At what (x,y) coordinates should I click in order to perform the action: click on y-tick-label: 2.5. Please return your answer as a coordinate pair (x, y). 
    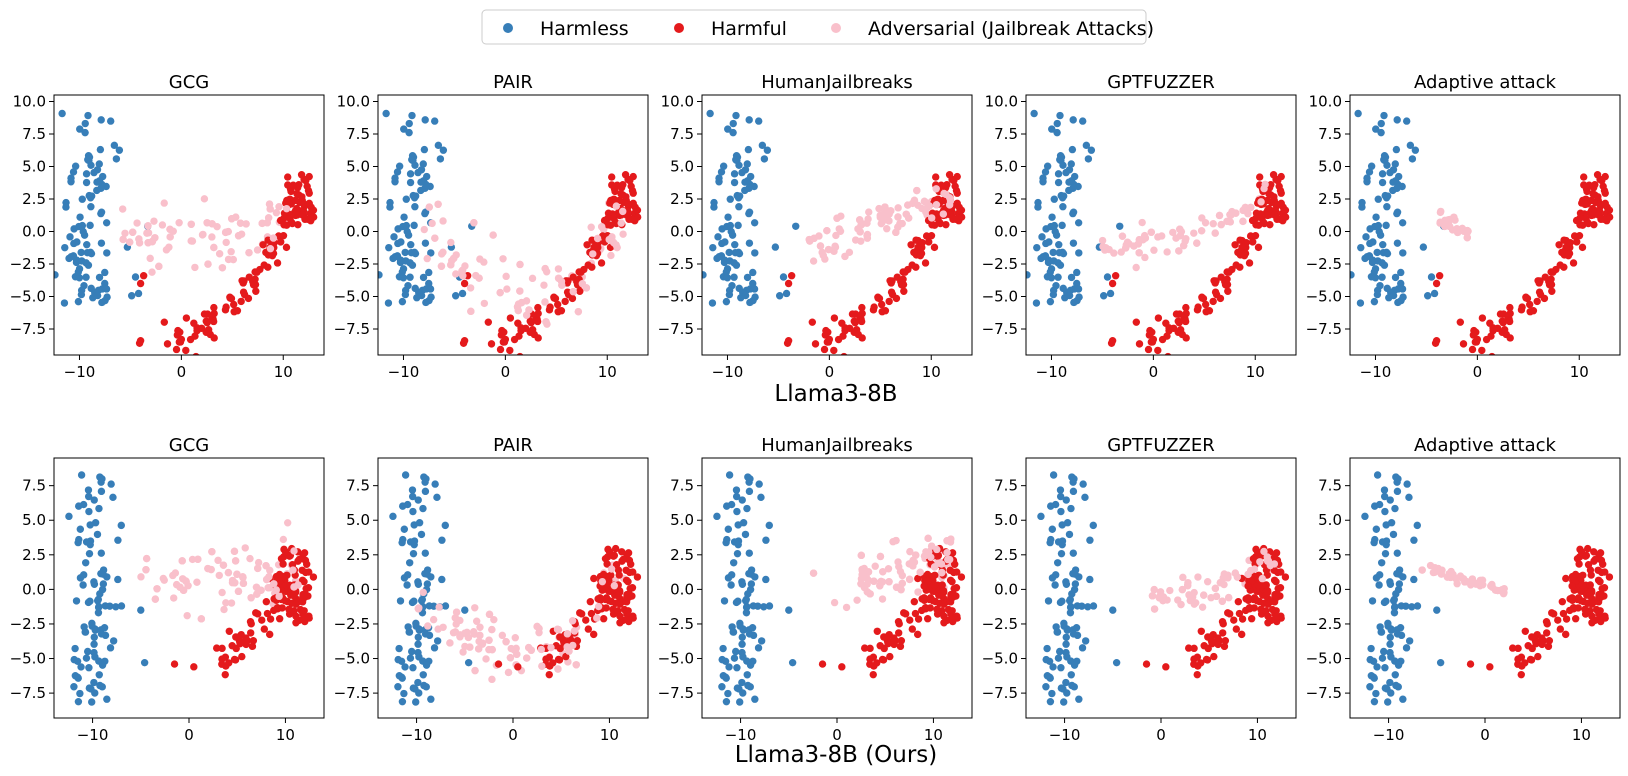
    Looking at the image, I should click on (1006, 199).